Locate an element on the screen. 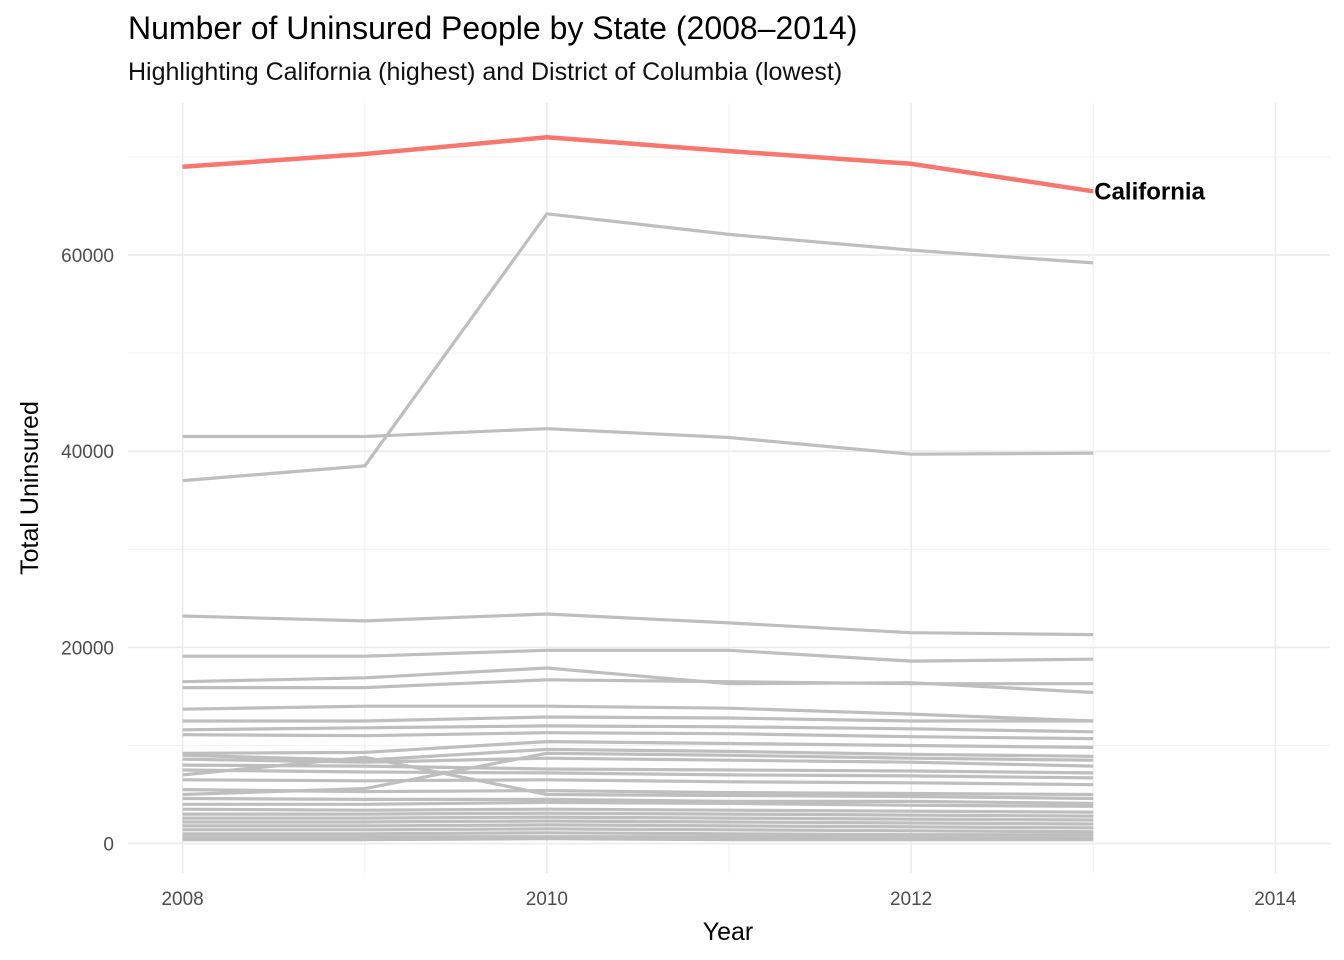 The image size is (1344, 960). x-axis-ticks: 2008 2010 2012 2014 is located at coordinates (728, 899).